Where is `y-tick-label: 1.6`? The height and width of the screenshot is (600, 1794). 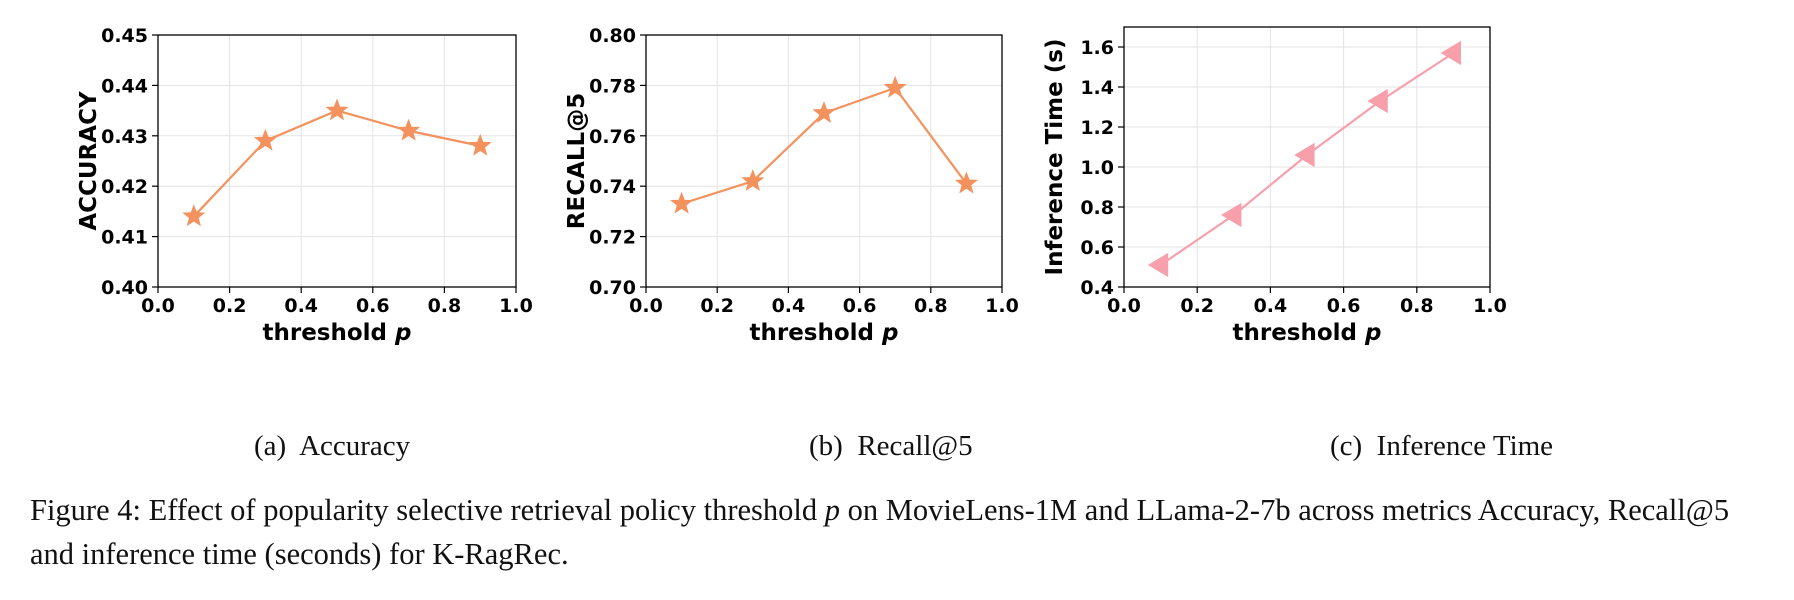 y-tick-label: 1.6 is located at coordinates (1097, 48).